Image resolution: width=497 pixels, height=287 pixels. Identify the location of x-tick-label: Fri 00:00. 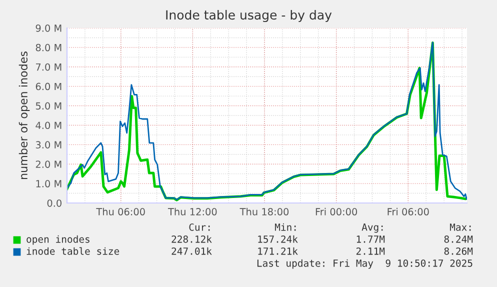
(337, 212).